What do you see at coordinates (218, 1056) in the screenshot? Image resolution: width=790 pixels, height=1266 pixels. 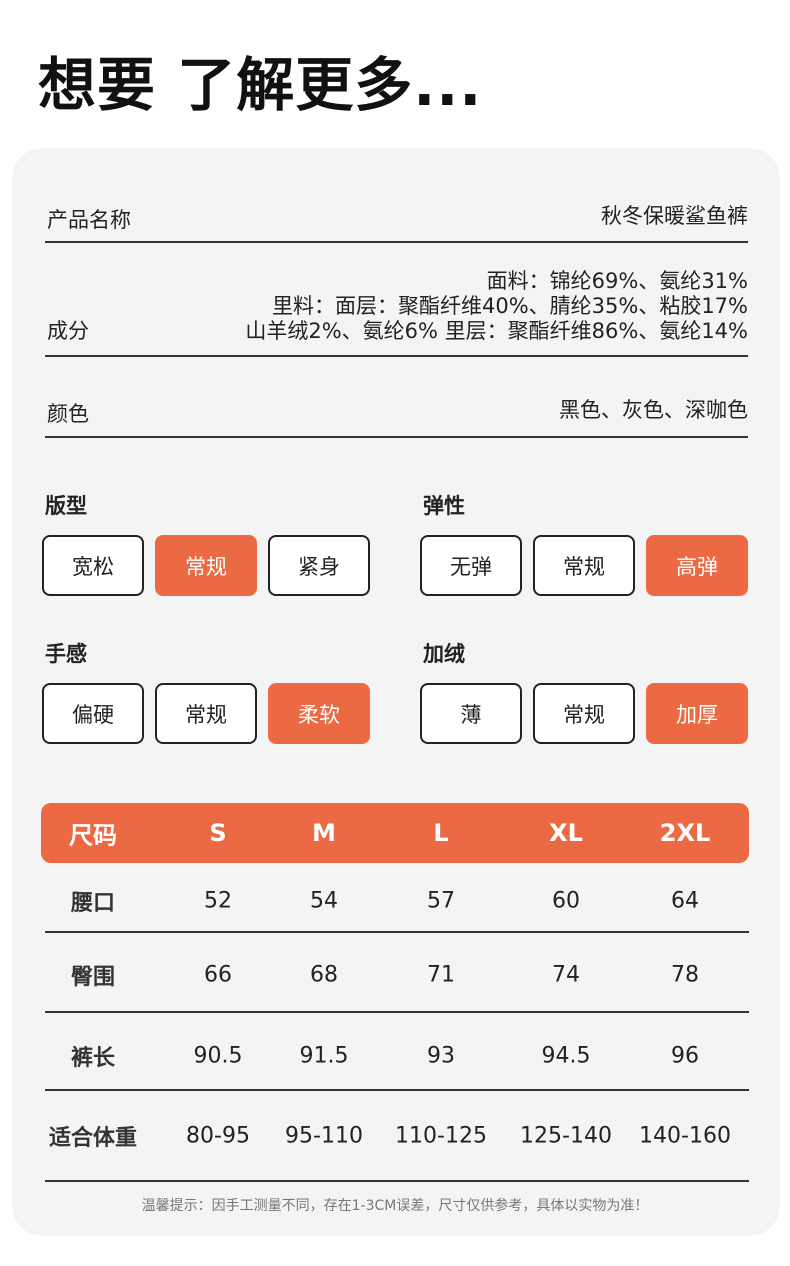 I see `size-cell: 90.5` at bounding box center [218, 1056].